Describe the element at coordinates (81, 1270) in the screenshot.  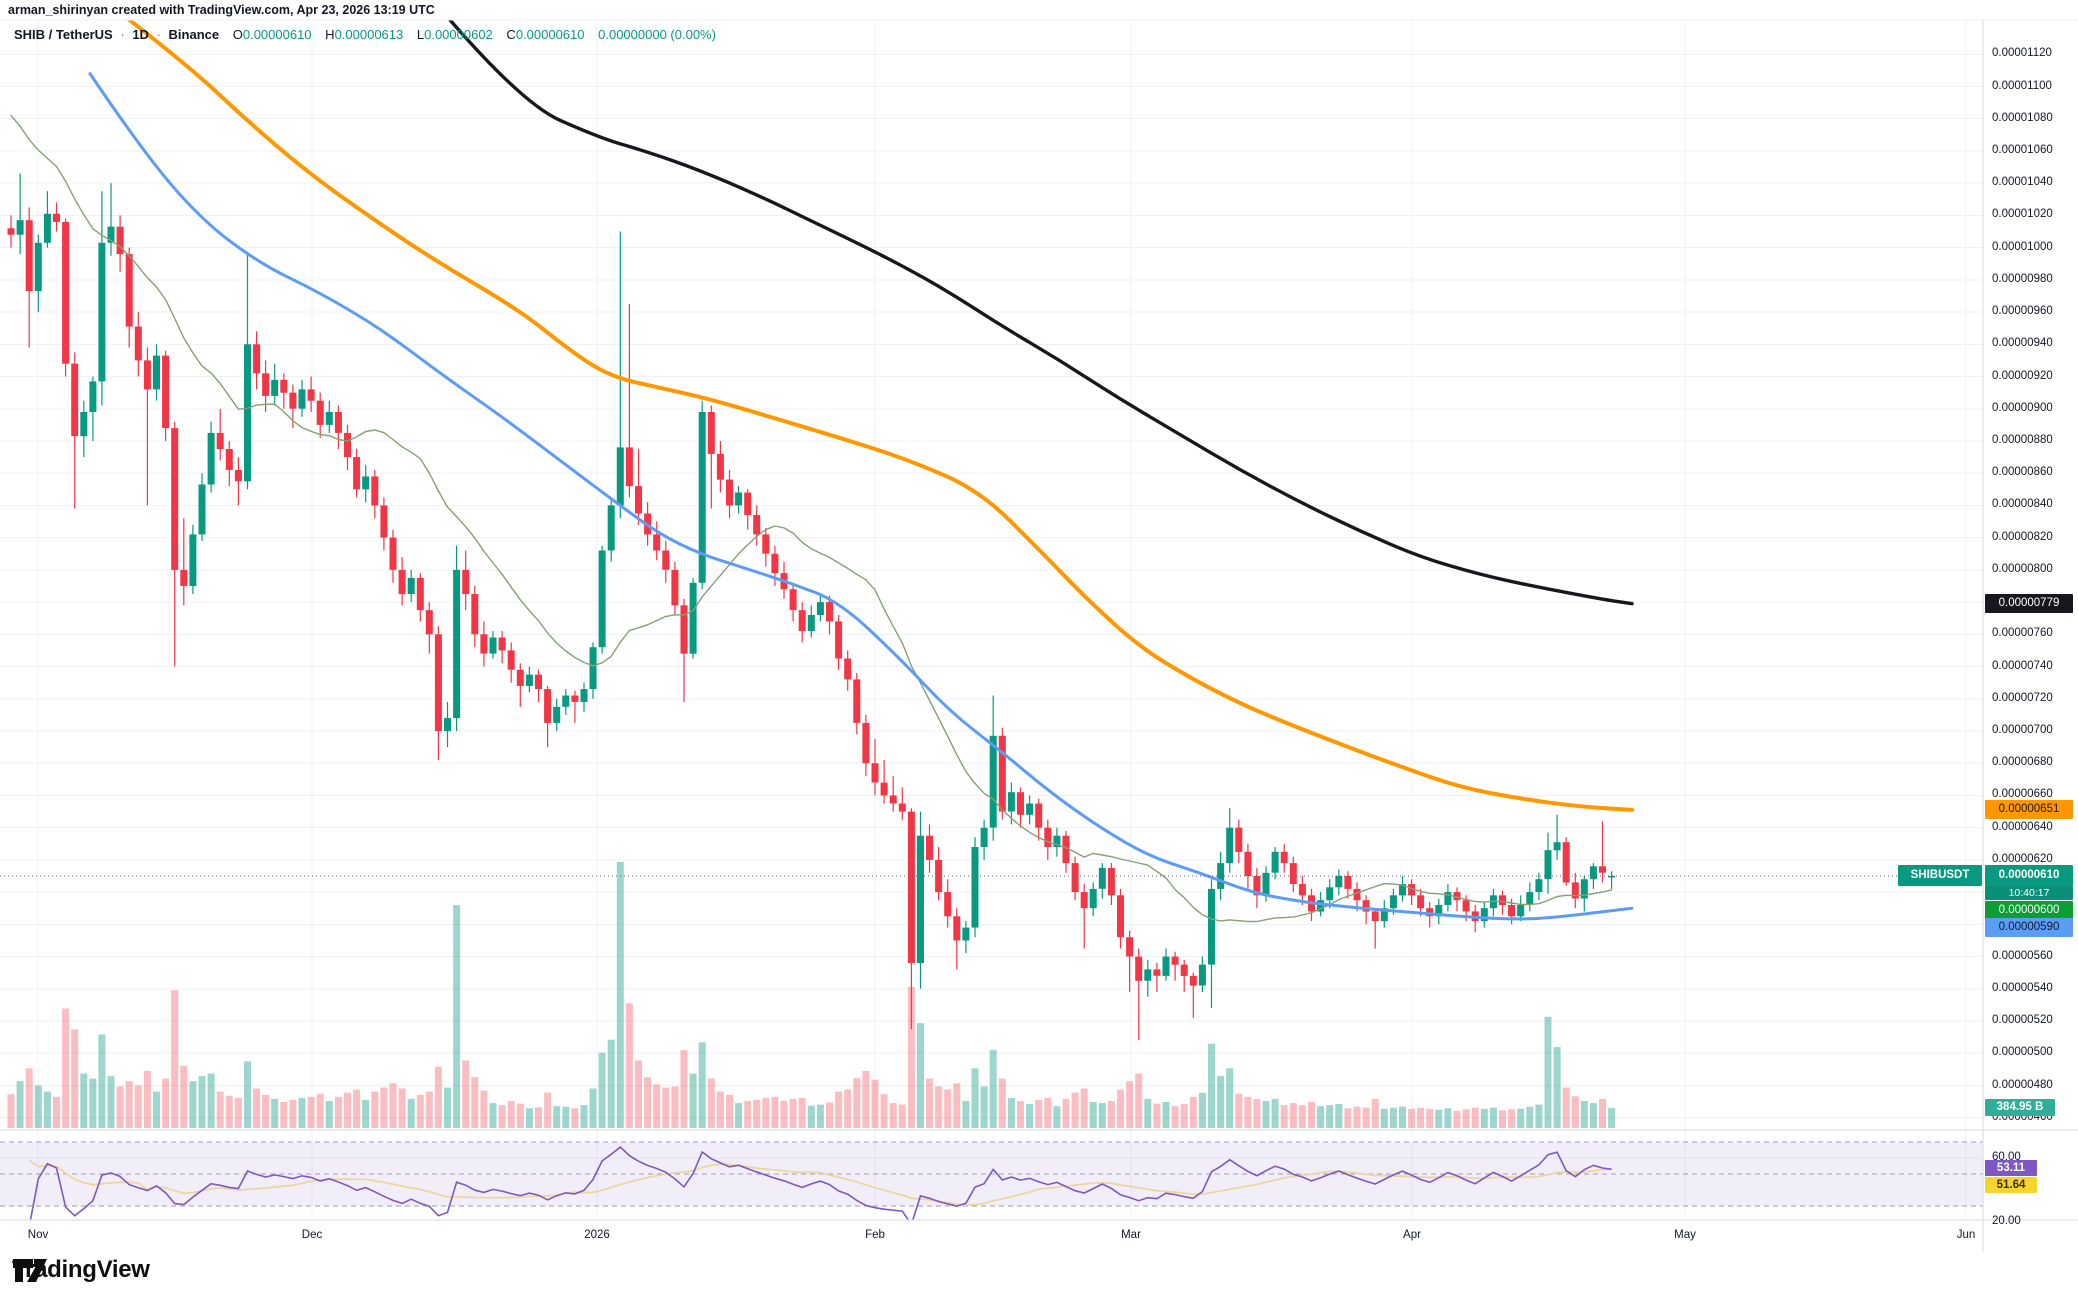
I see `tradingview-logo: TradingView` at that location.